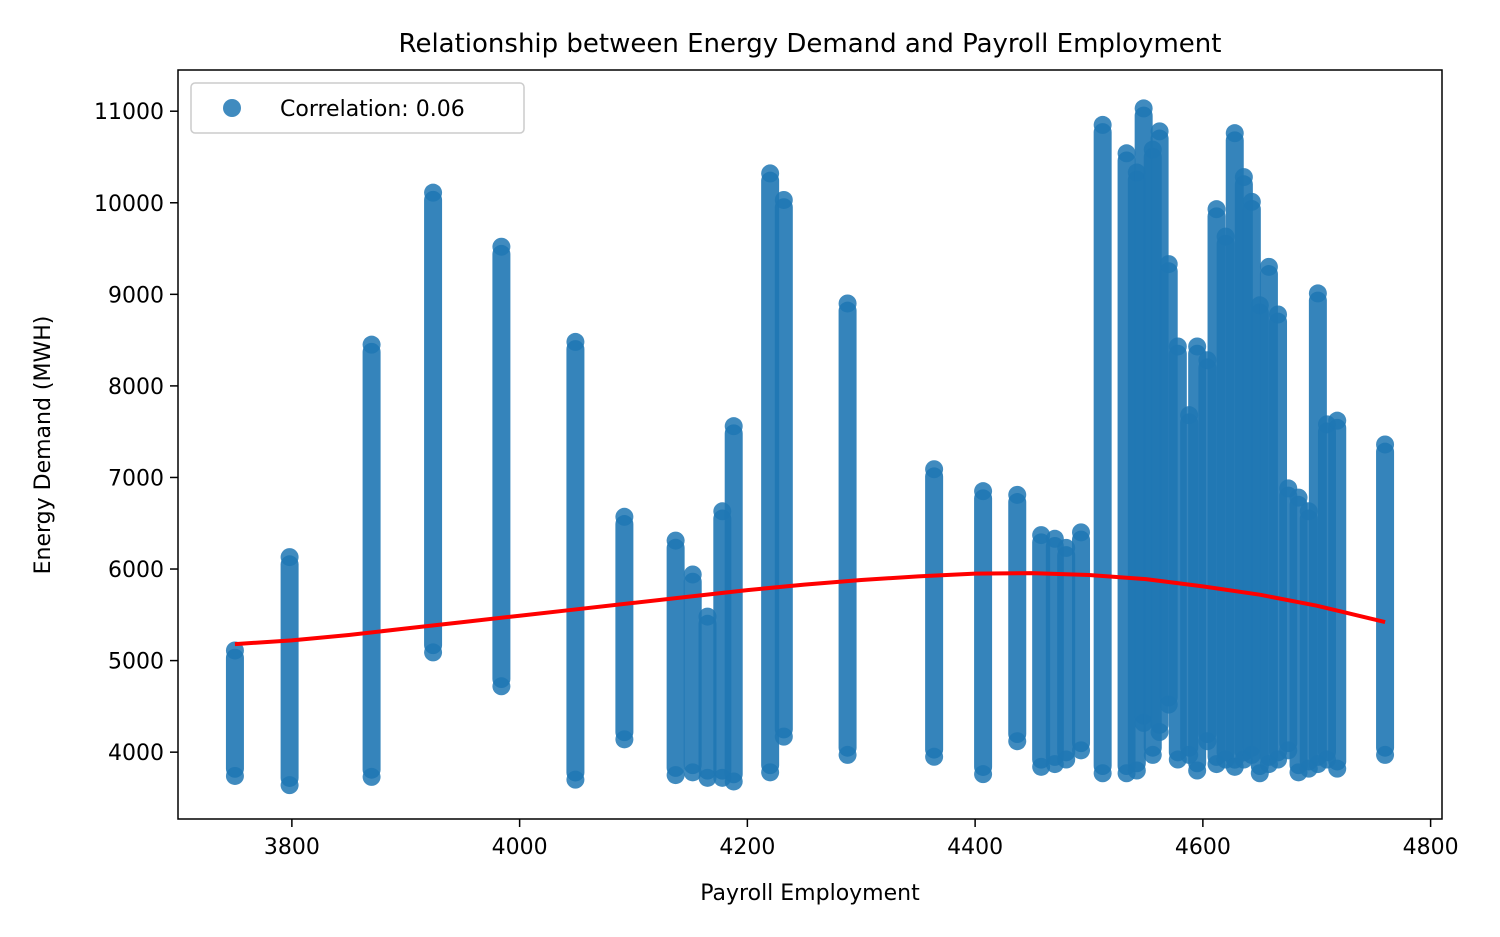  I want to click on legend: Correlation: 0.06, so click(357, 108).